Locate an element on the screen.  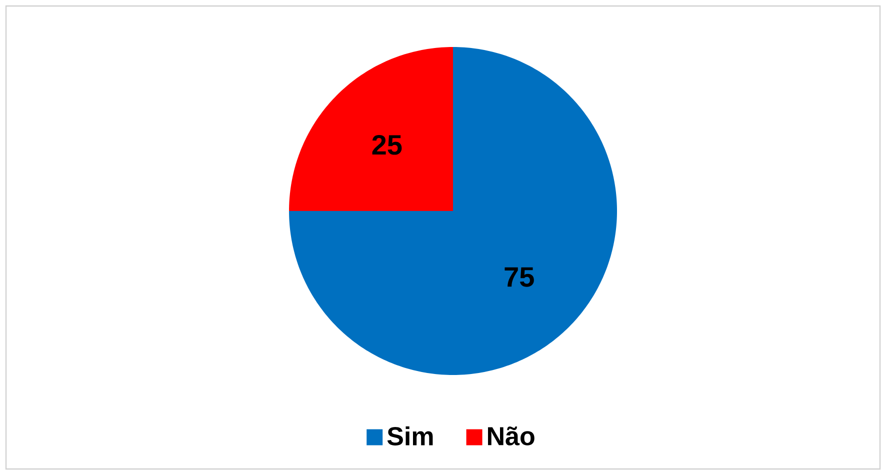
data-label: 75 is located at coordinates (519, 277).